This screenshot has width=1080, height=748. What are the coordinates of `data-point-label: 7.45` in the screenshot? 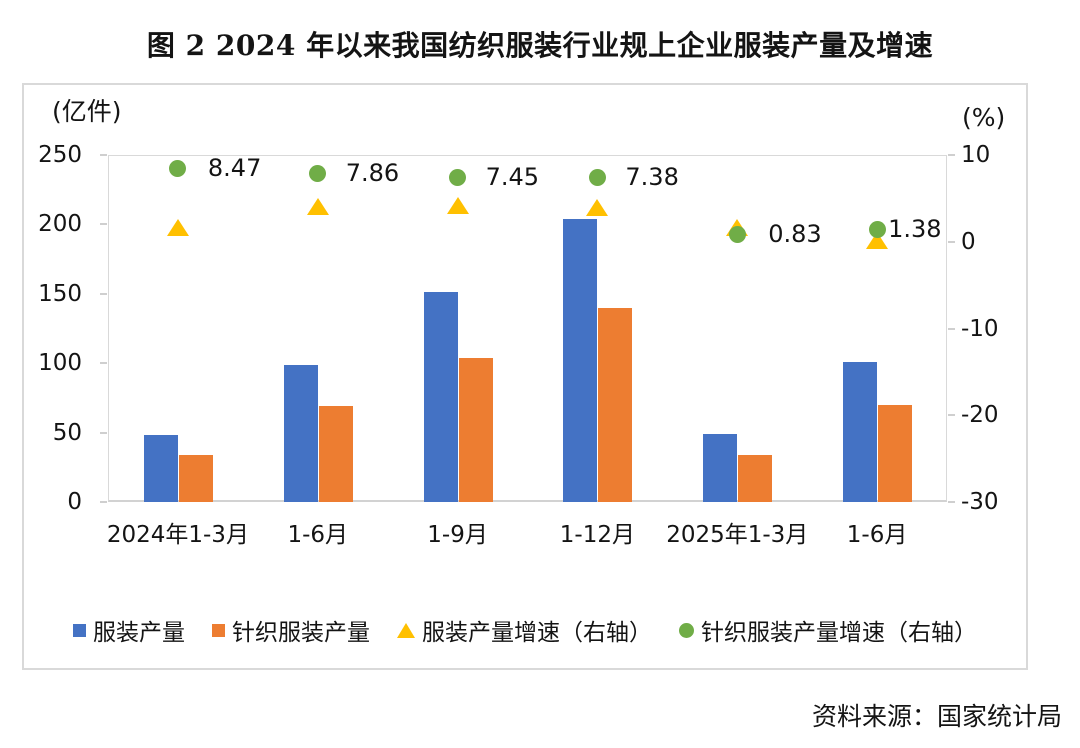 It's located at (512, 176).